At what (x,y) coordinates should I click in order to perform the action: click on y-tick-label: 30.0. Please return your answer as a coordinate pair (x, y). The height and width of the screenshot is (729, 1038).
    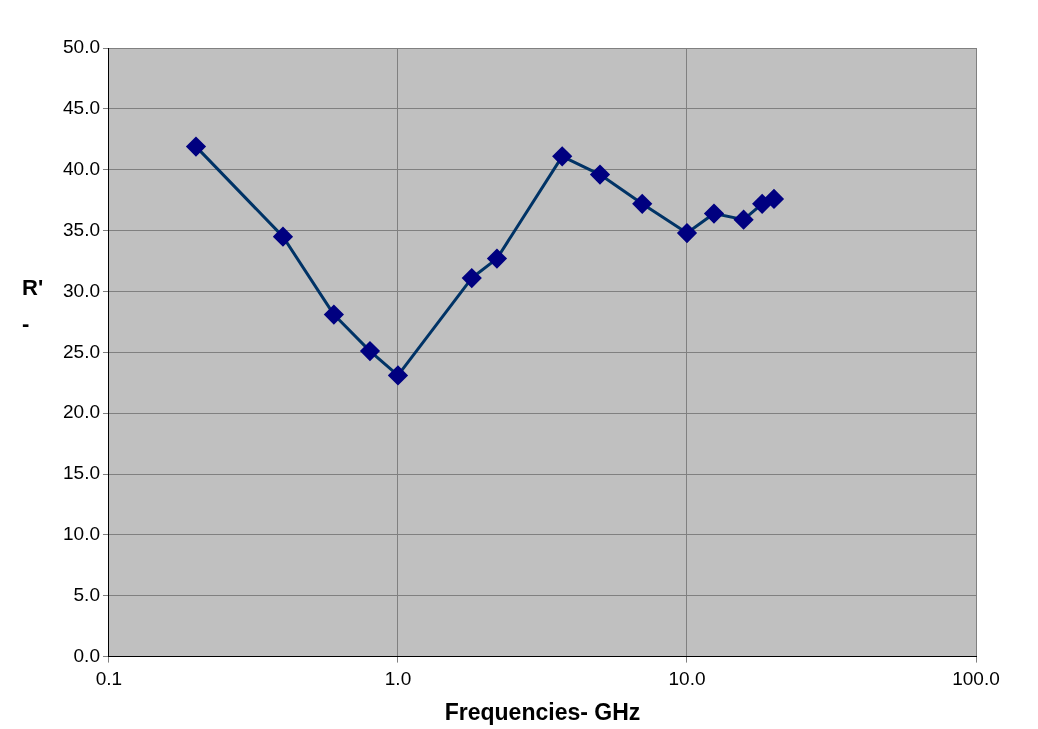
    Looking at the image, I should click on (81, 290).